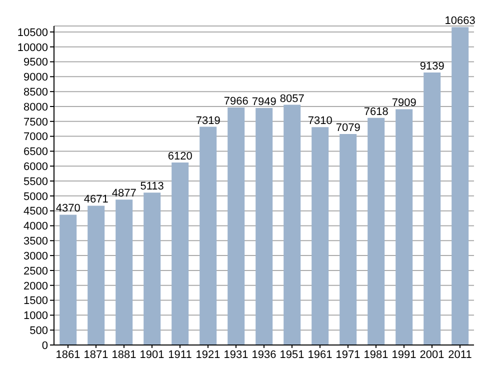 This screenshot has height=373, width=488. I want to click on y-tick-label: 1000, so click(36, 316).